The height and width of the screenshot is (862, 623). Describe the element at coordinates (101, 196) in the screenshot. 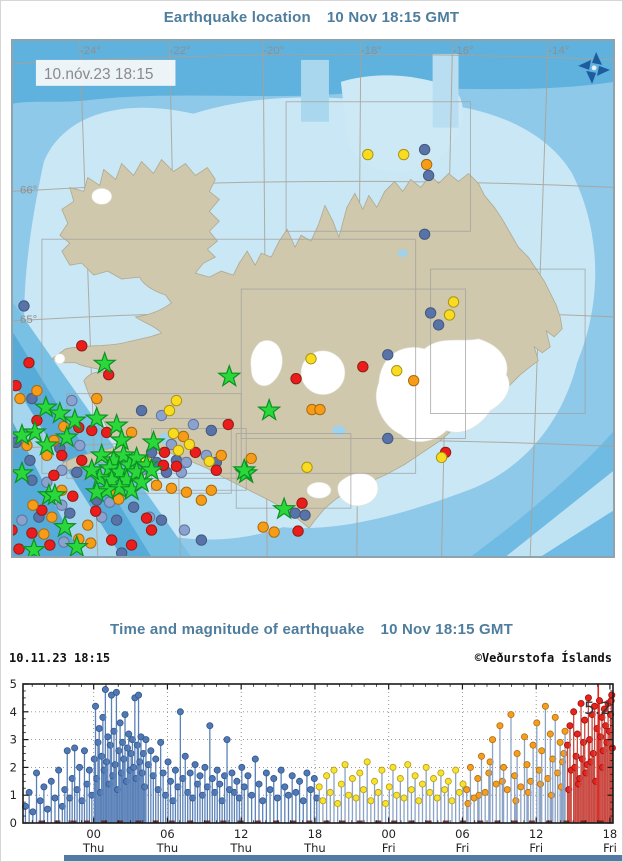

I see `glacier-drangajokull` at that location.